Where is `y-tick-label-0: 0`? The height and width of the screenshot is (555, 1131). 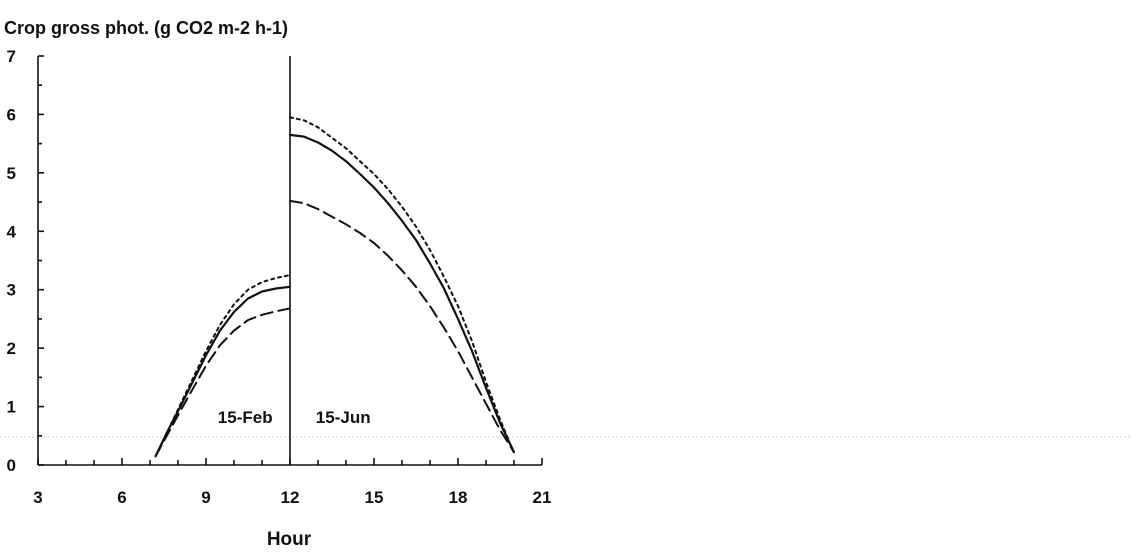
y-tick-label-0: 0 is located at coordinates (11, 465).